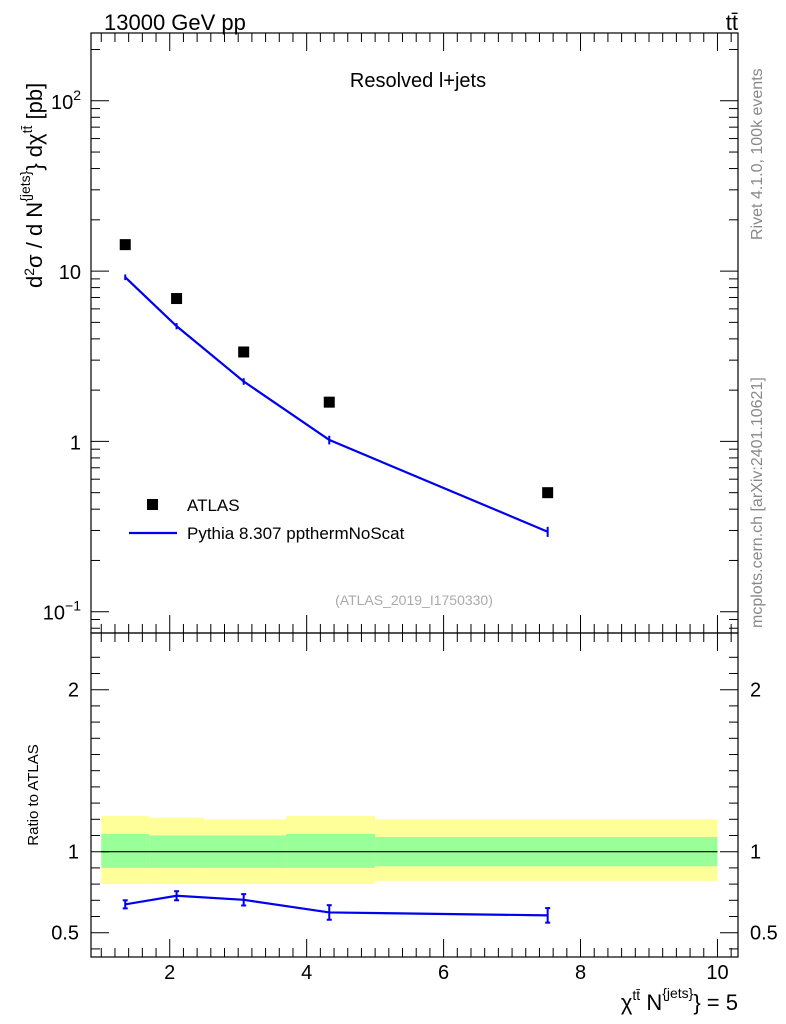 This screenshot has height=1024, width=786. What do you see at coordinates (717, 973) in the screenshot?
I see `x-tick-label: 10` at bounding box center [717, 973].